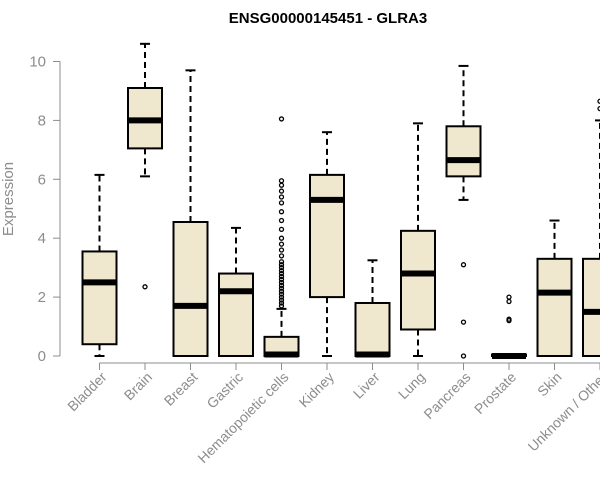  Describe the element at coordinates (42, 356) in the screenshot. I see `y-tick-label: 0` at that location.